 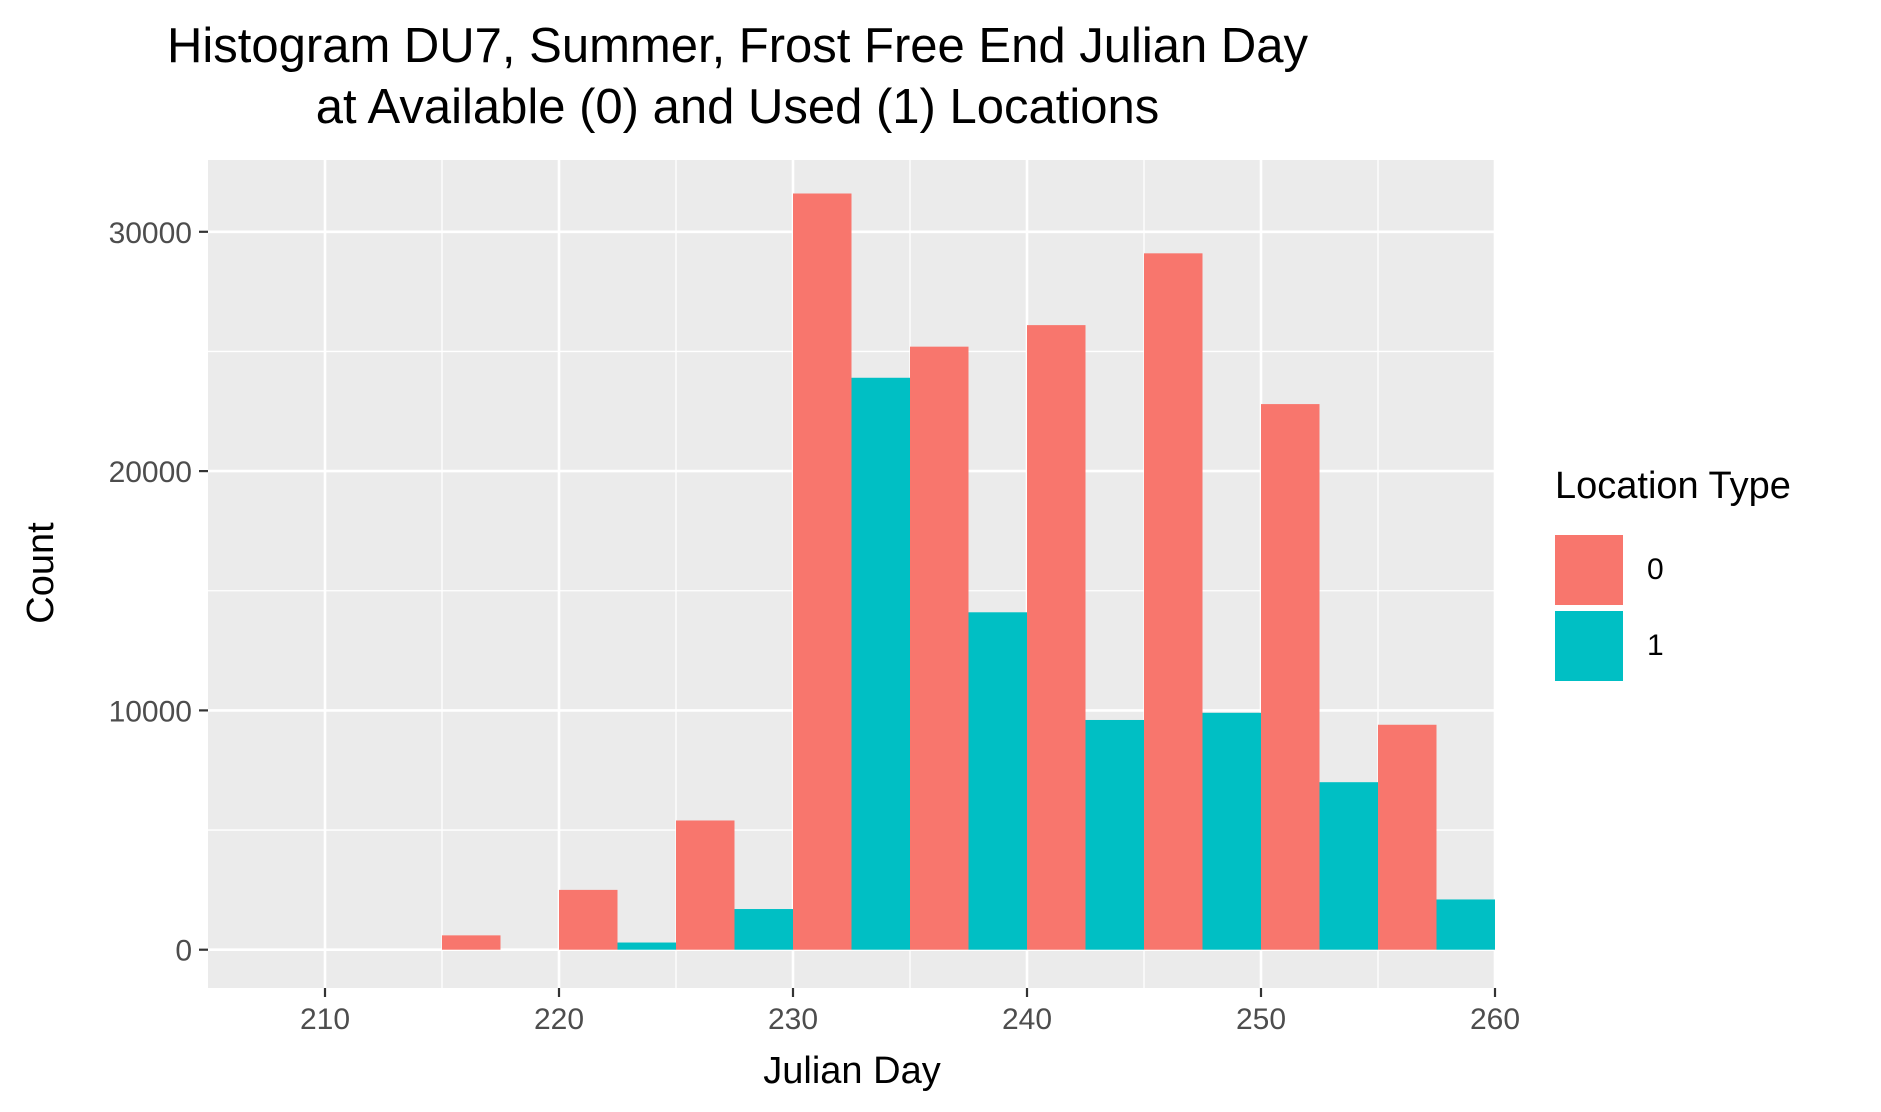 What do you see at coordinates (150, 472) in the screenshot?
I see `y-tick-label: 20000` at bounding box center [150, 472].